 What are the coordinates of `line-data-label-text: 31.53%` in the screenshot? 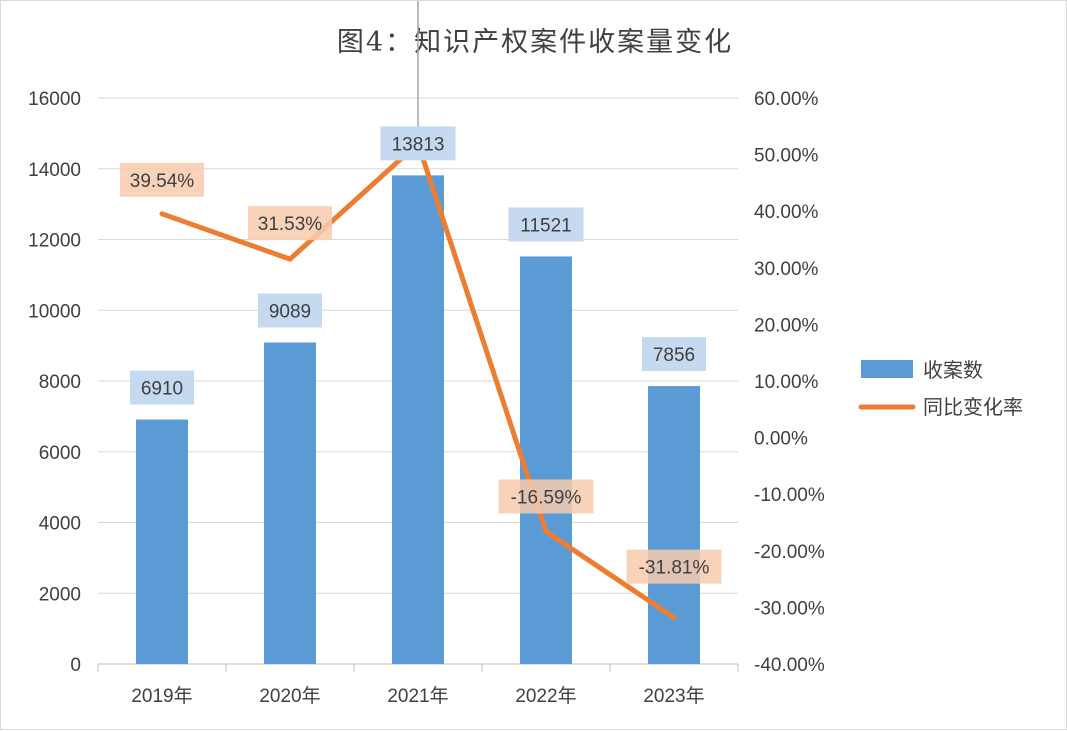 It's located at (290, 224).